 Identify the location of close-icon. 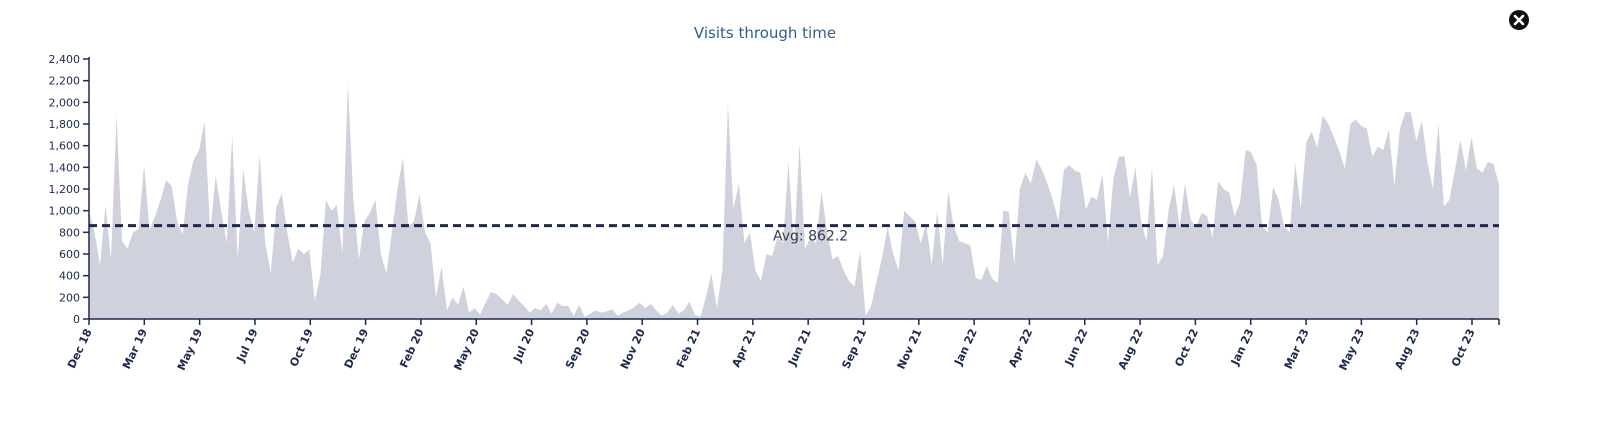
(1519, 20).